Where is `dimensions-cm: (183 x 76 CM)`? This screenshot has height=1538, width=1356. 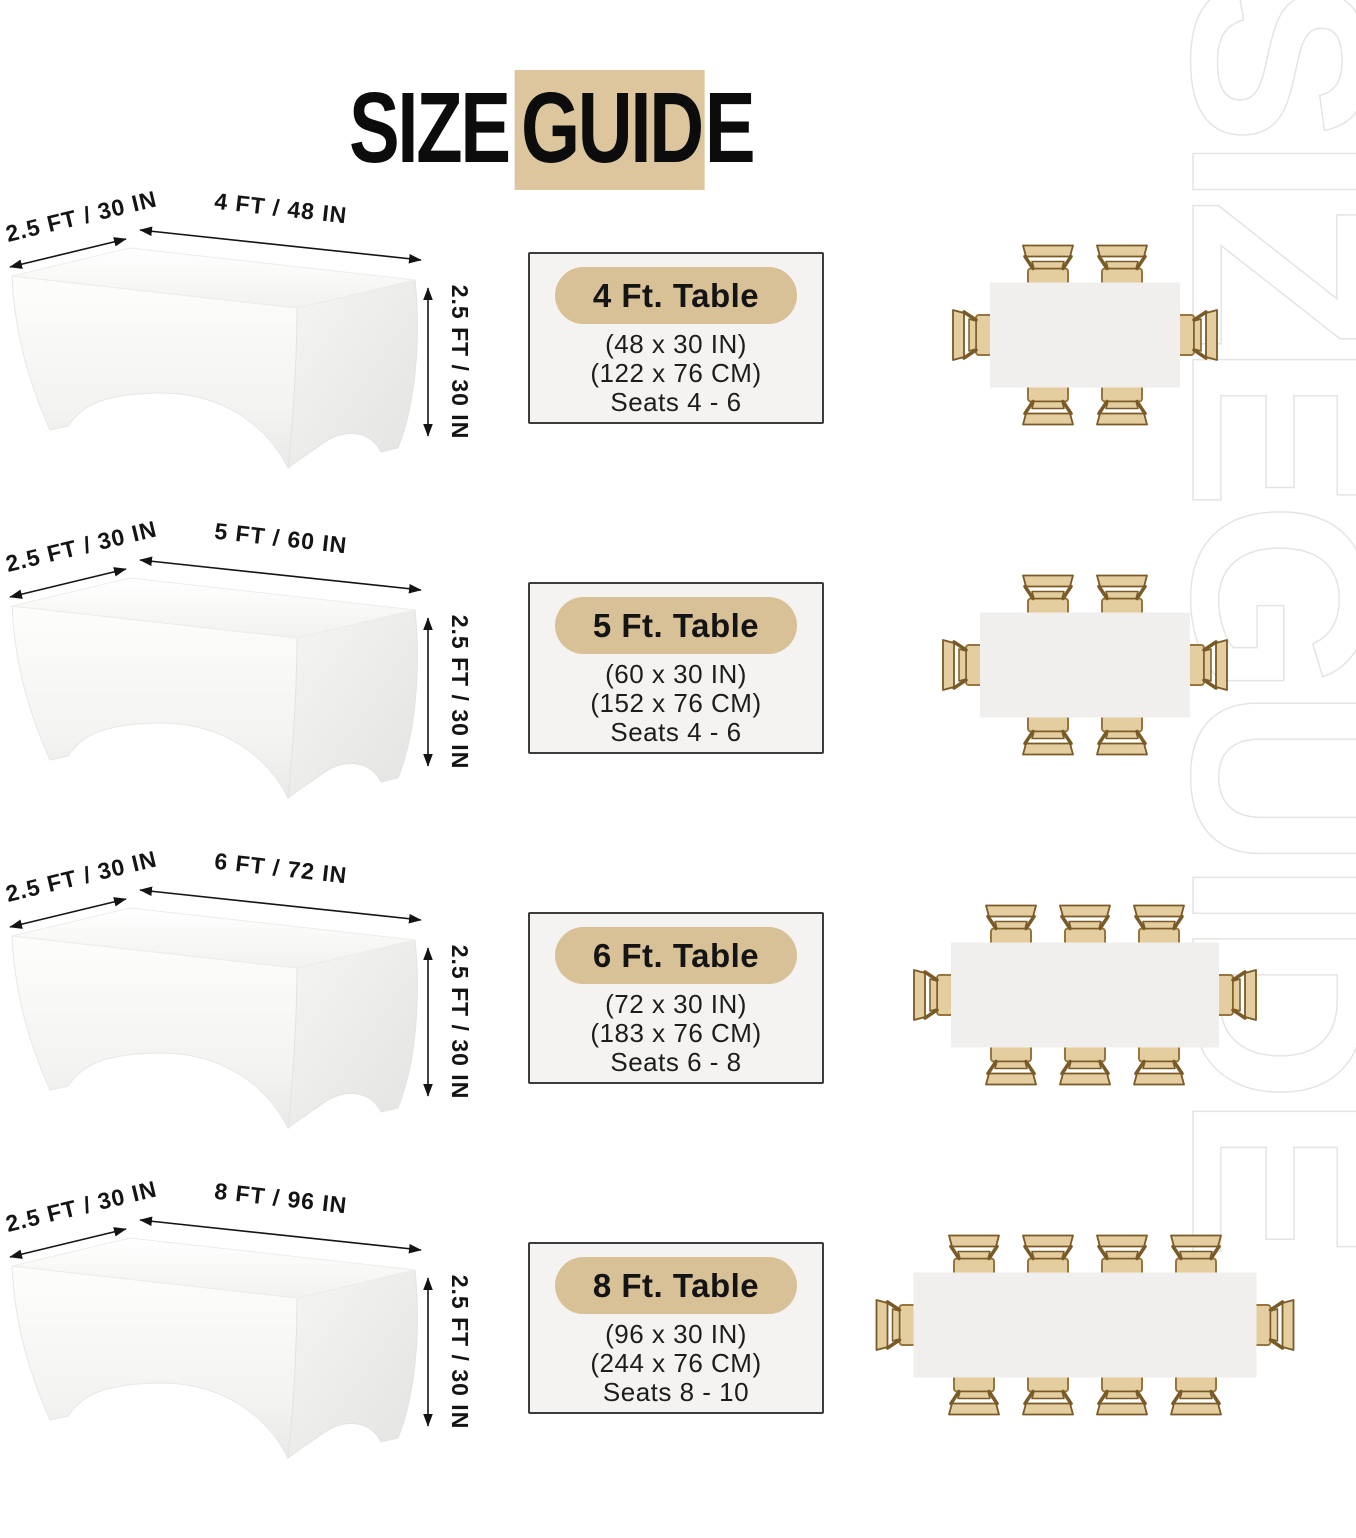
dimensions-cm: (183 x 76 CM) is located at coordinates (676, 1033).